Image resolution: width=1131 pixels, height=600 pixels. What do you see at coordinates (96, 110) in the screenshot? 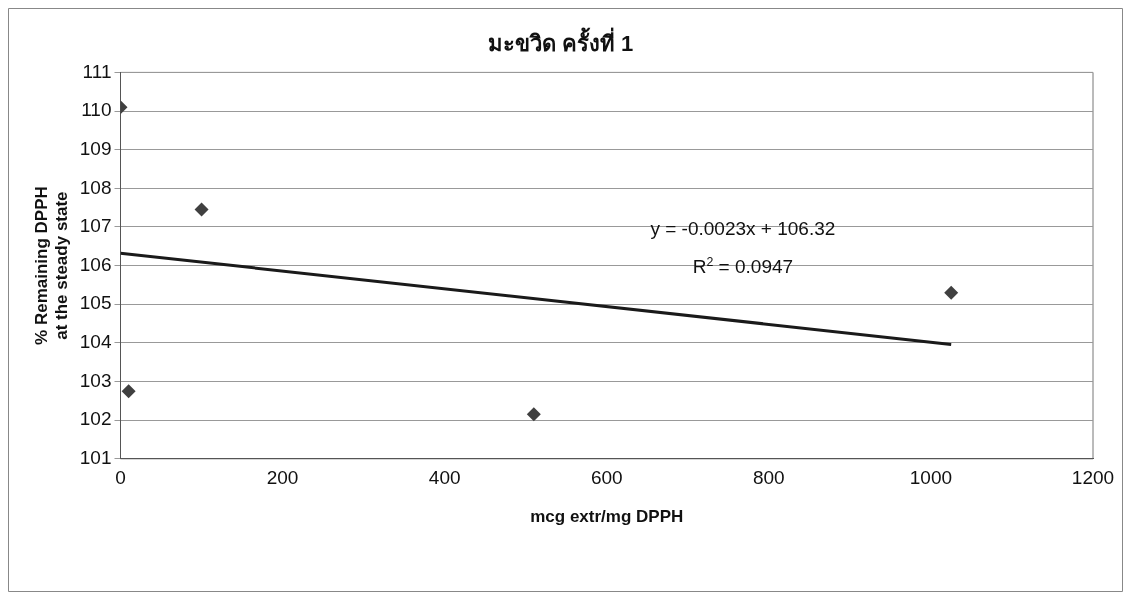
I see `y-tick-label: 110` at bounding box center [96, 110].